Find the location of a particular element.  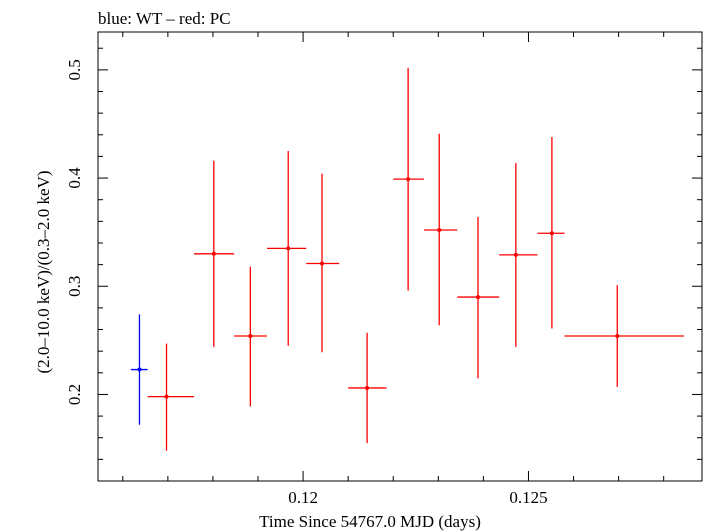

y-tick-label: 0.5 is located at coordinates (74, 69).